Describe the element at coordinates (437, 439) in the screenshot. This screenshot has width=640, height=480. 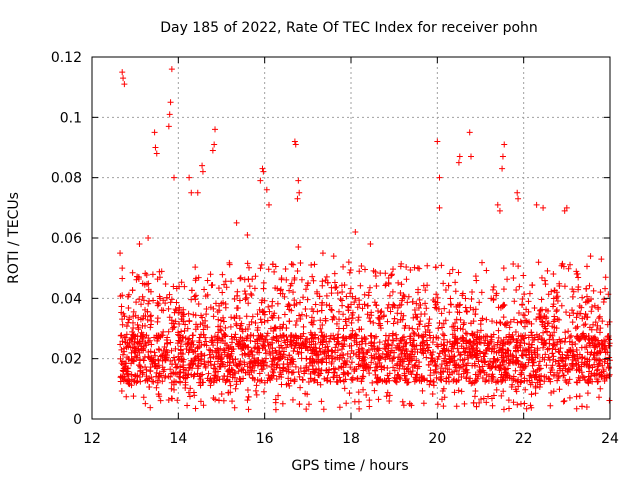
I see `x-tick-label: 20` at that location.